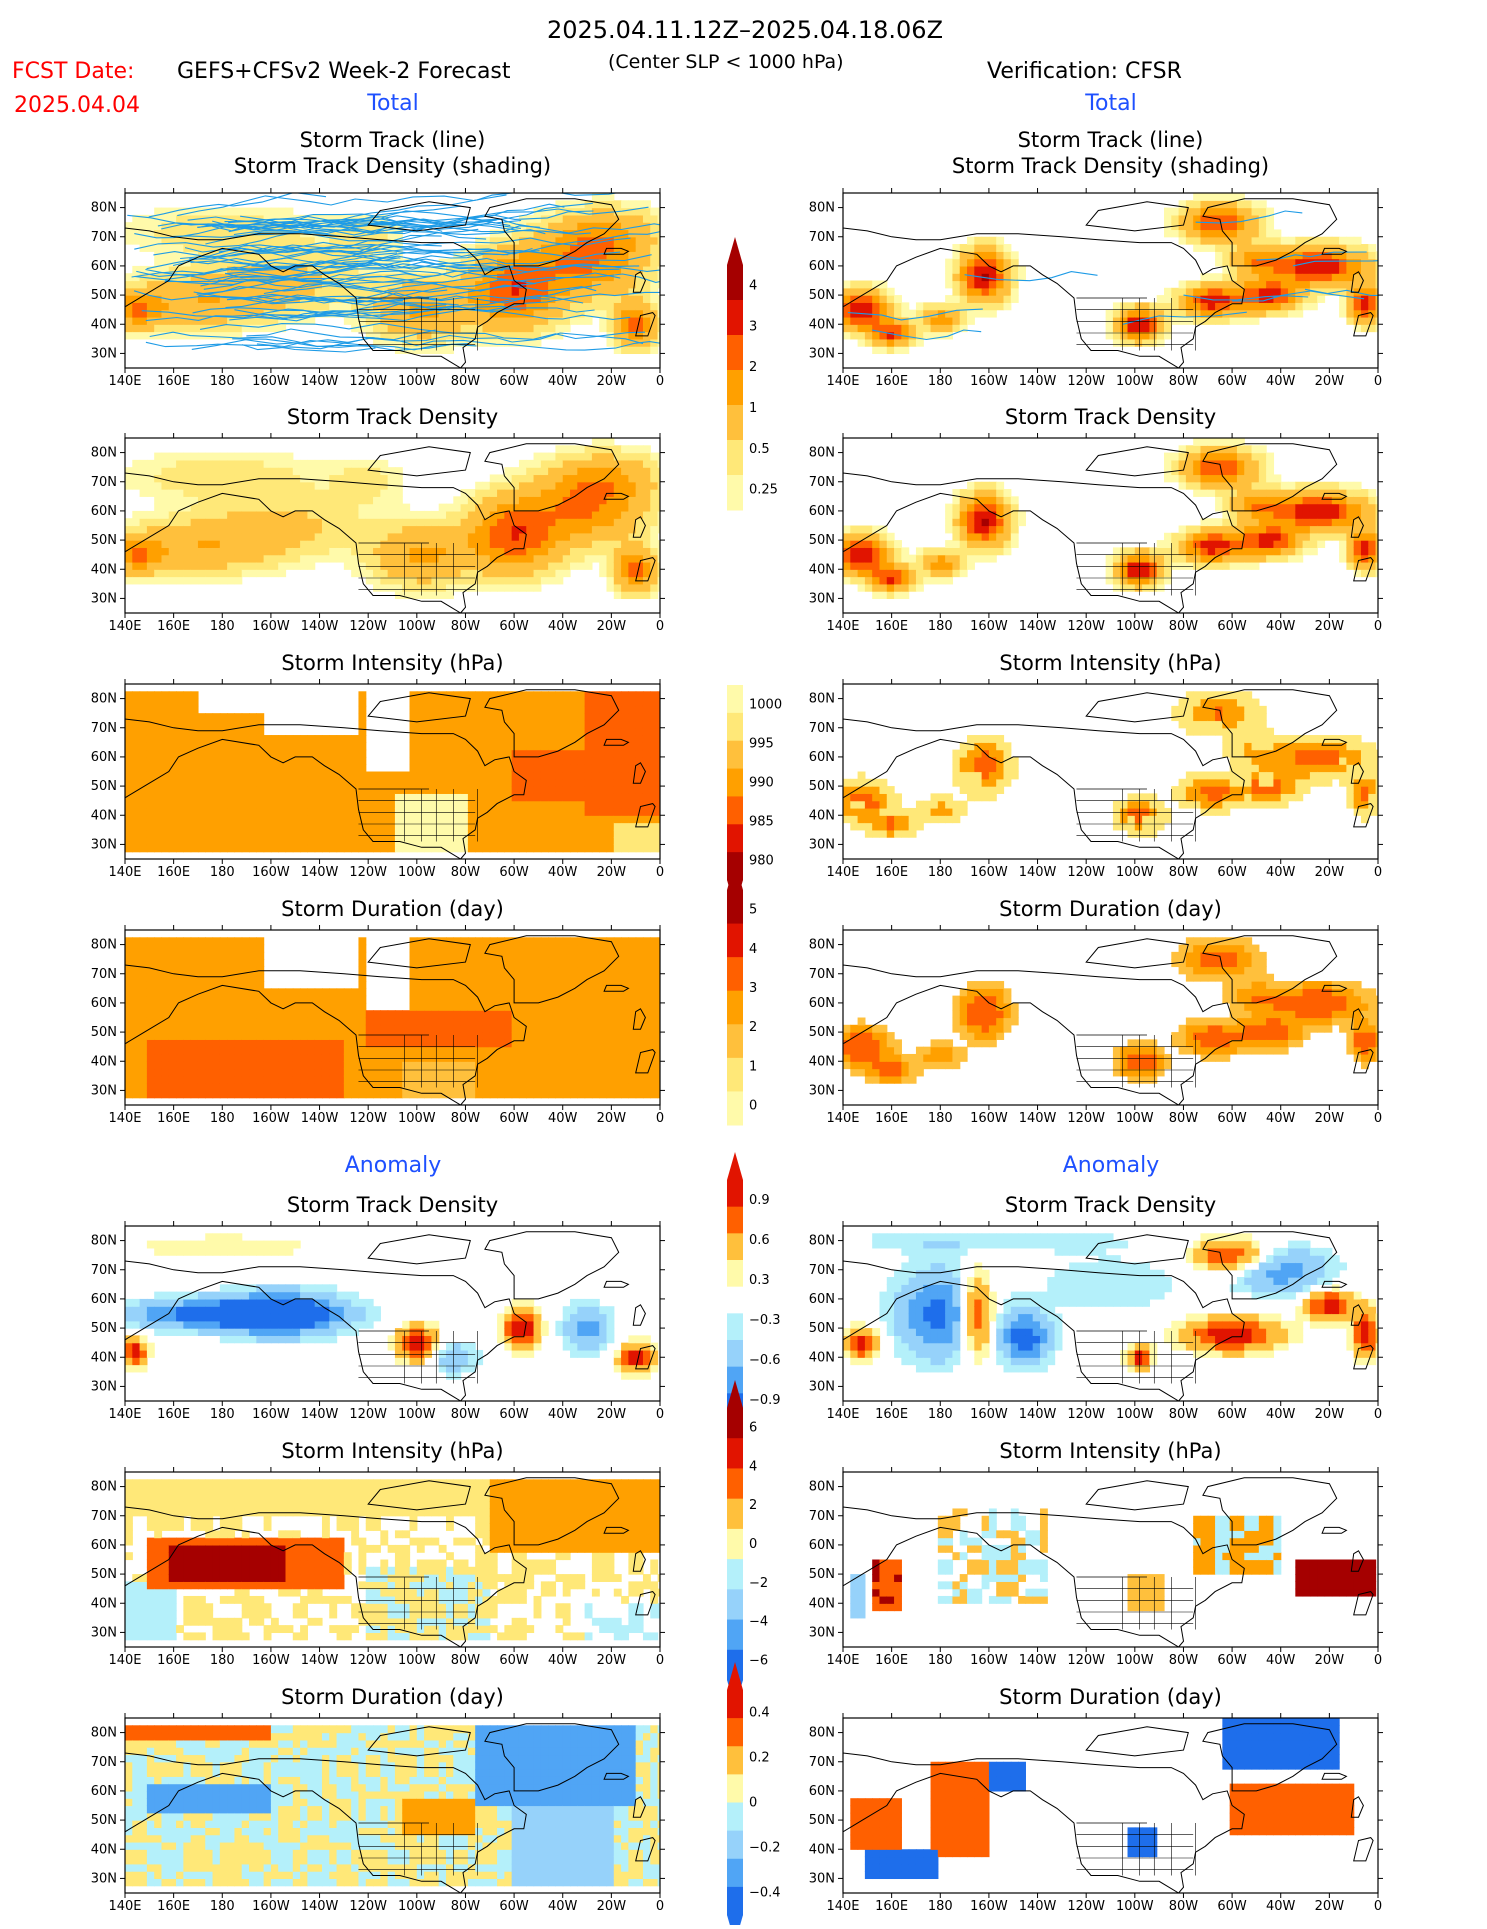 The image size is (1487, 1929). Describe the element at coordinates (392, 417) in the screenshot. I see `panel-title: Storm Track Density` at that location.